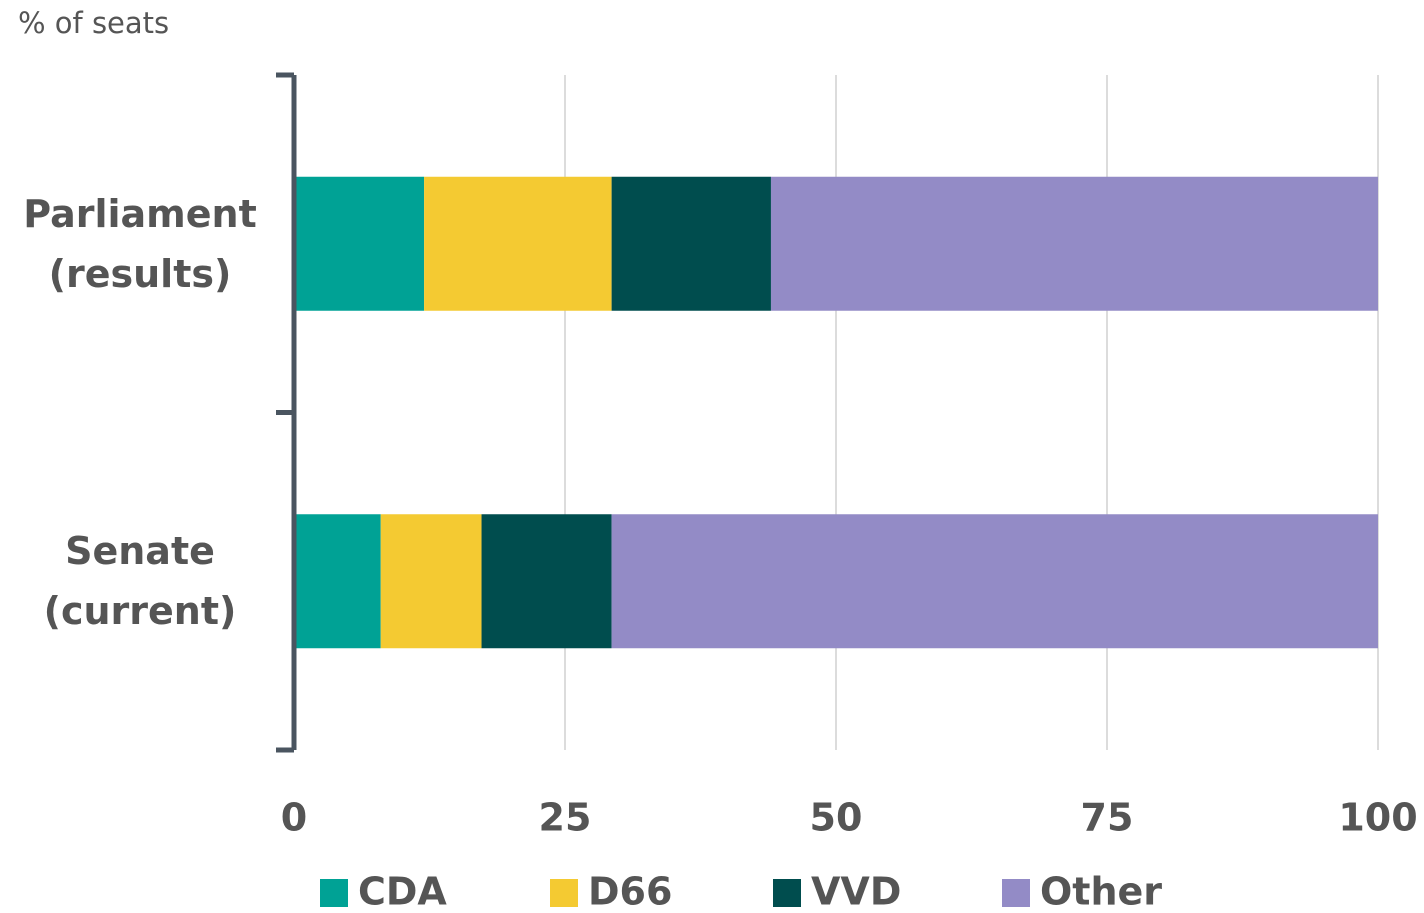  Describe the element at coordinates (1101, 891) in the screenshot. I see `legend-label: Other` at that location.